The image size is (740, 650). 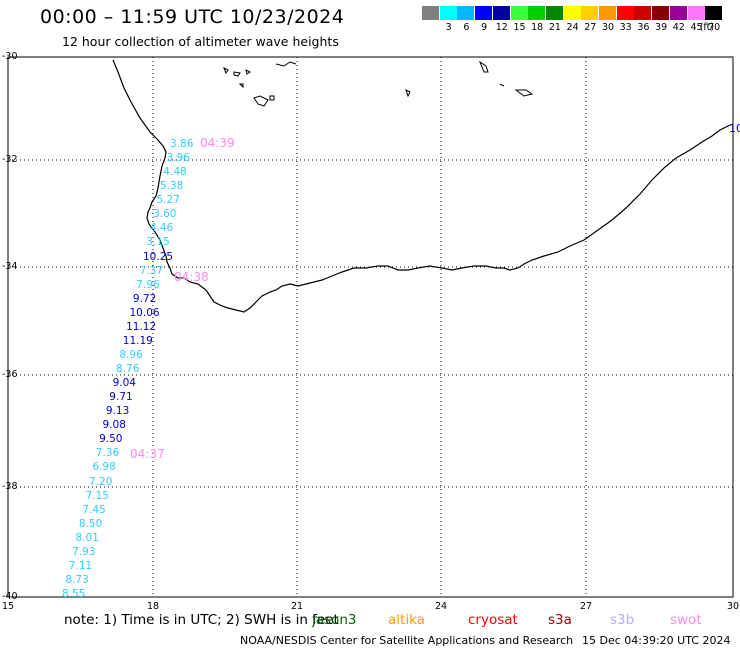 I want to click on wave-height-label: 11.12, so click(x=141, y=326).